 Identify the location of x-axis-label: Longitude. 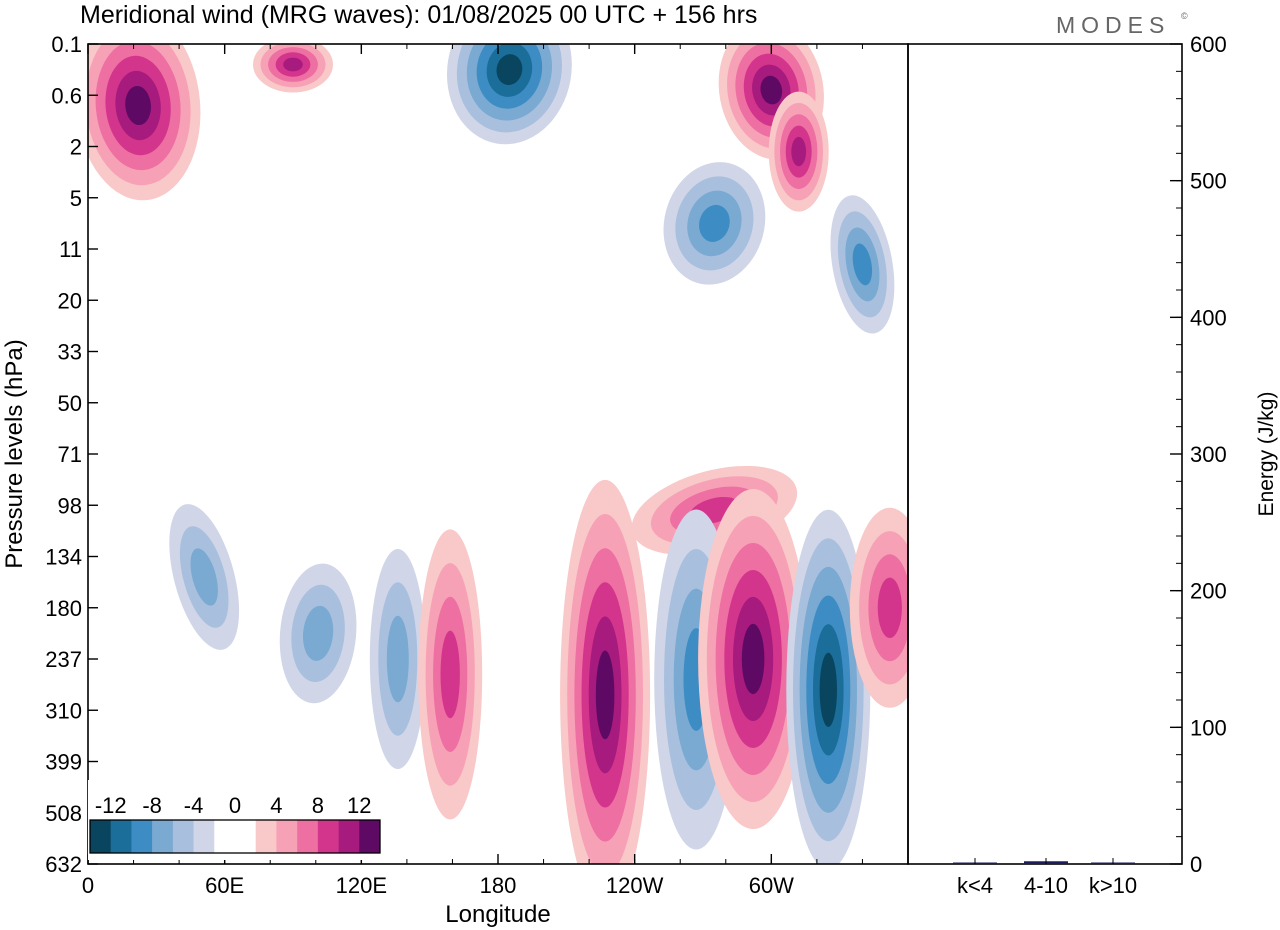
(497, 914).